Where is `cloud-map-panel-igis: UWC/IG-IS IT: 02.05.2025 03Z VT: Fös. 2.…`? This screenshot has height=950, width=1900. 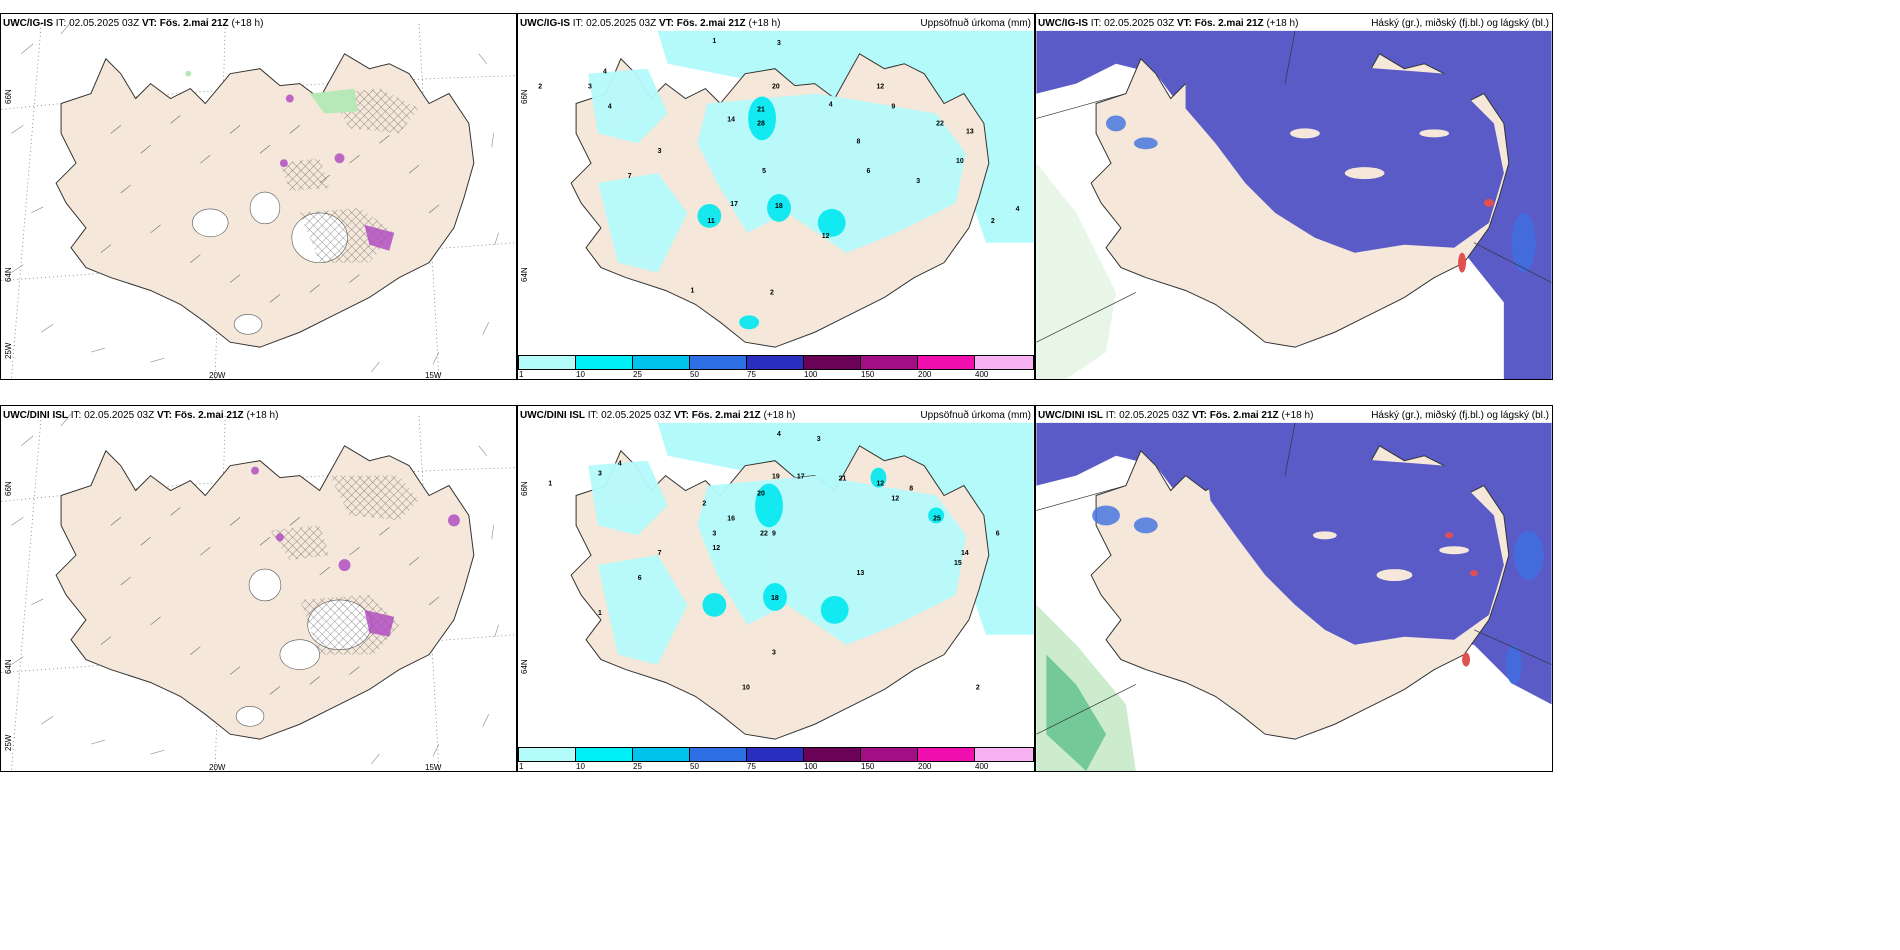 cloud-map-panel-igis: UWC/IG-IS IT: 02.05.2025 03Z VT: Fös. 2.… is located at coordinates (1294, 196).